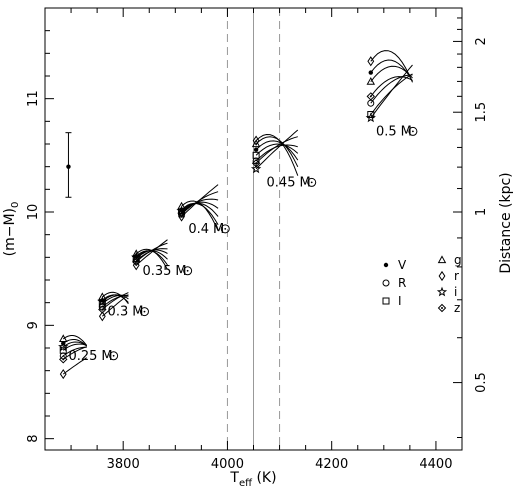 This screenshot has height=492, width=520. I want to click on y-axis-label-main: (m−M), so click(10, 232).